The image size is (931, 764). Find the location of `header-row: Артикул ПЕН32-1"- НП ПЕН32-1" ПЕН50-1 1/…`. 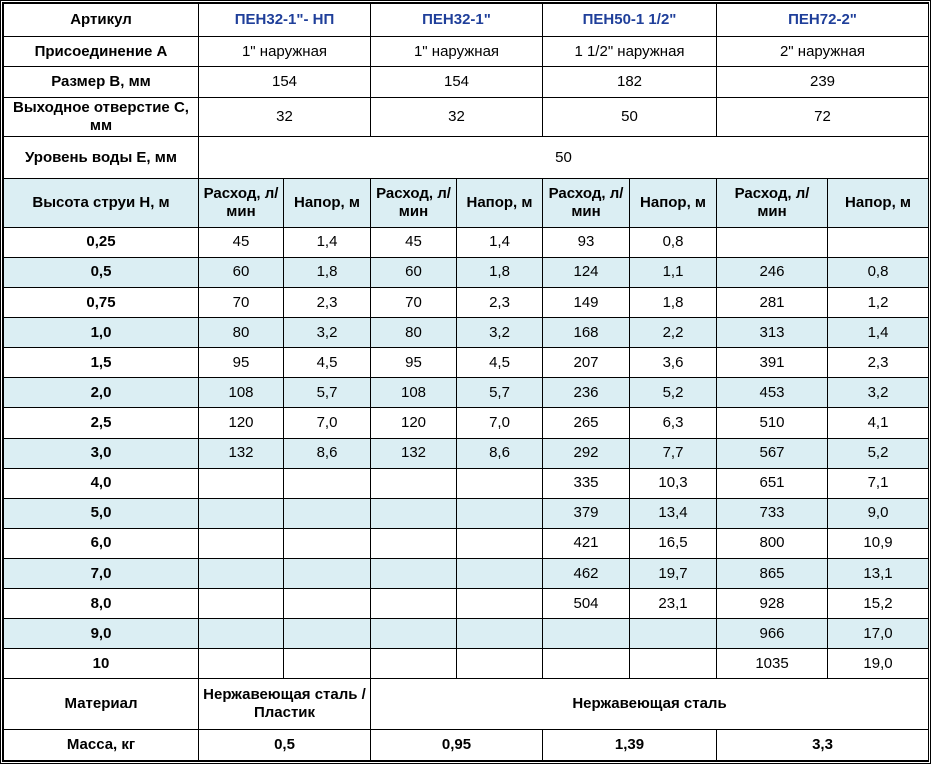

header-row: Артикул ПЕН32-1"- НП ПЕН32-1" ПЕН50-1 1/… is located at coordinates (466, 20).